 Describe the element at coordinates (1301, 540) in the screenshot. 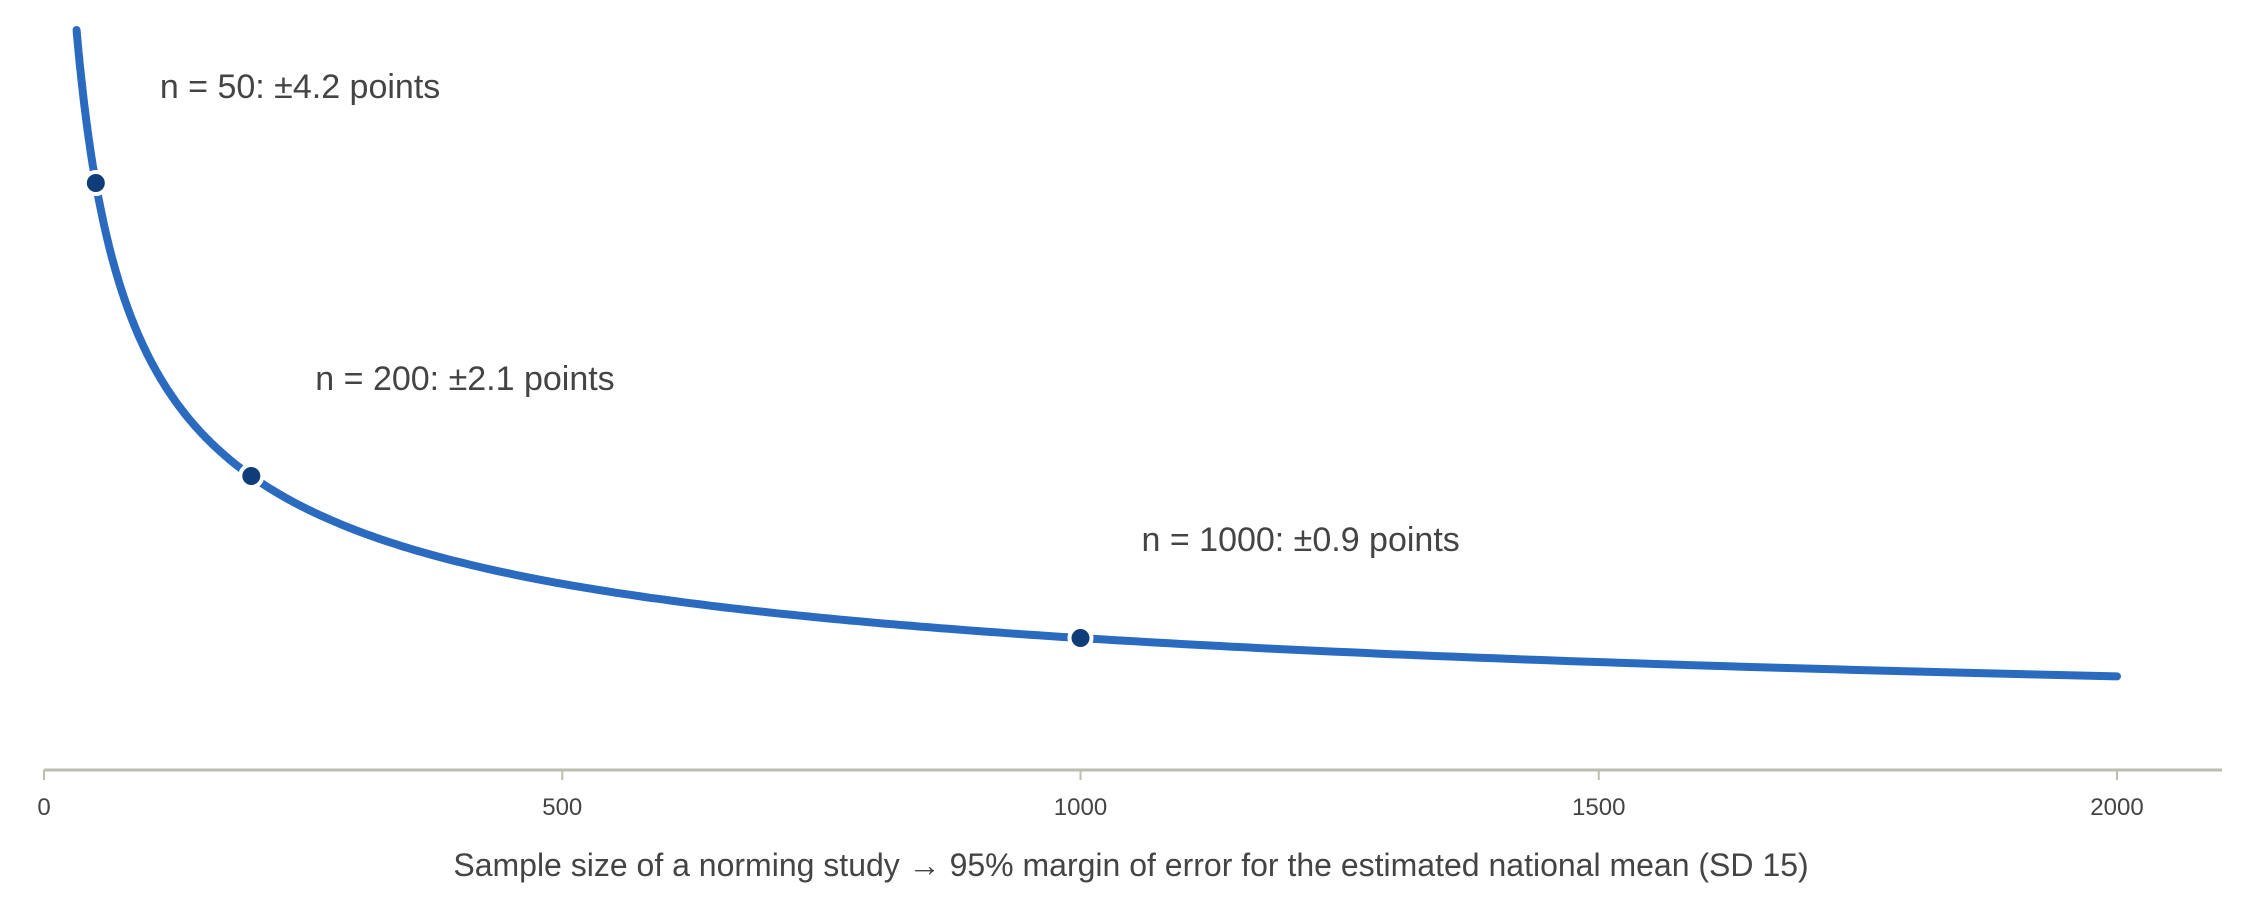

I see `point-annotation: n = 1000: ±0.9 points` at that location.